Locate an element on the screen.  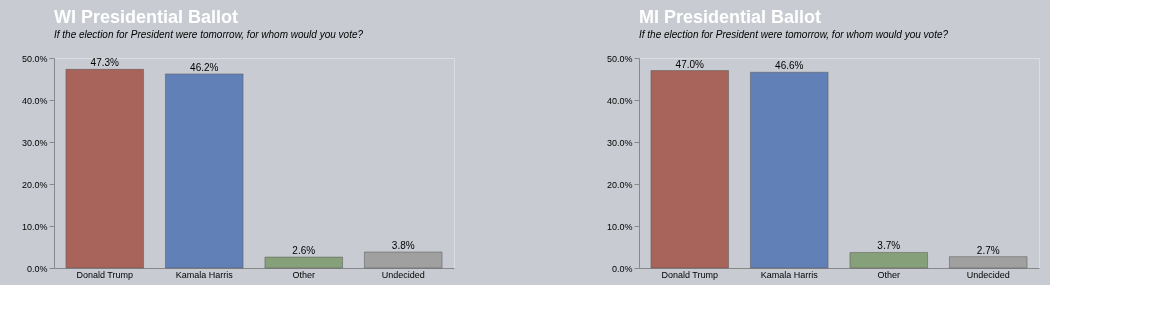
data-label: 3.7% is located at coordinates (889, 246).